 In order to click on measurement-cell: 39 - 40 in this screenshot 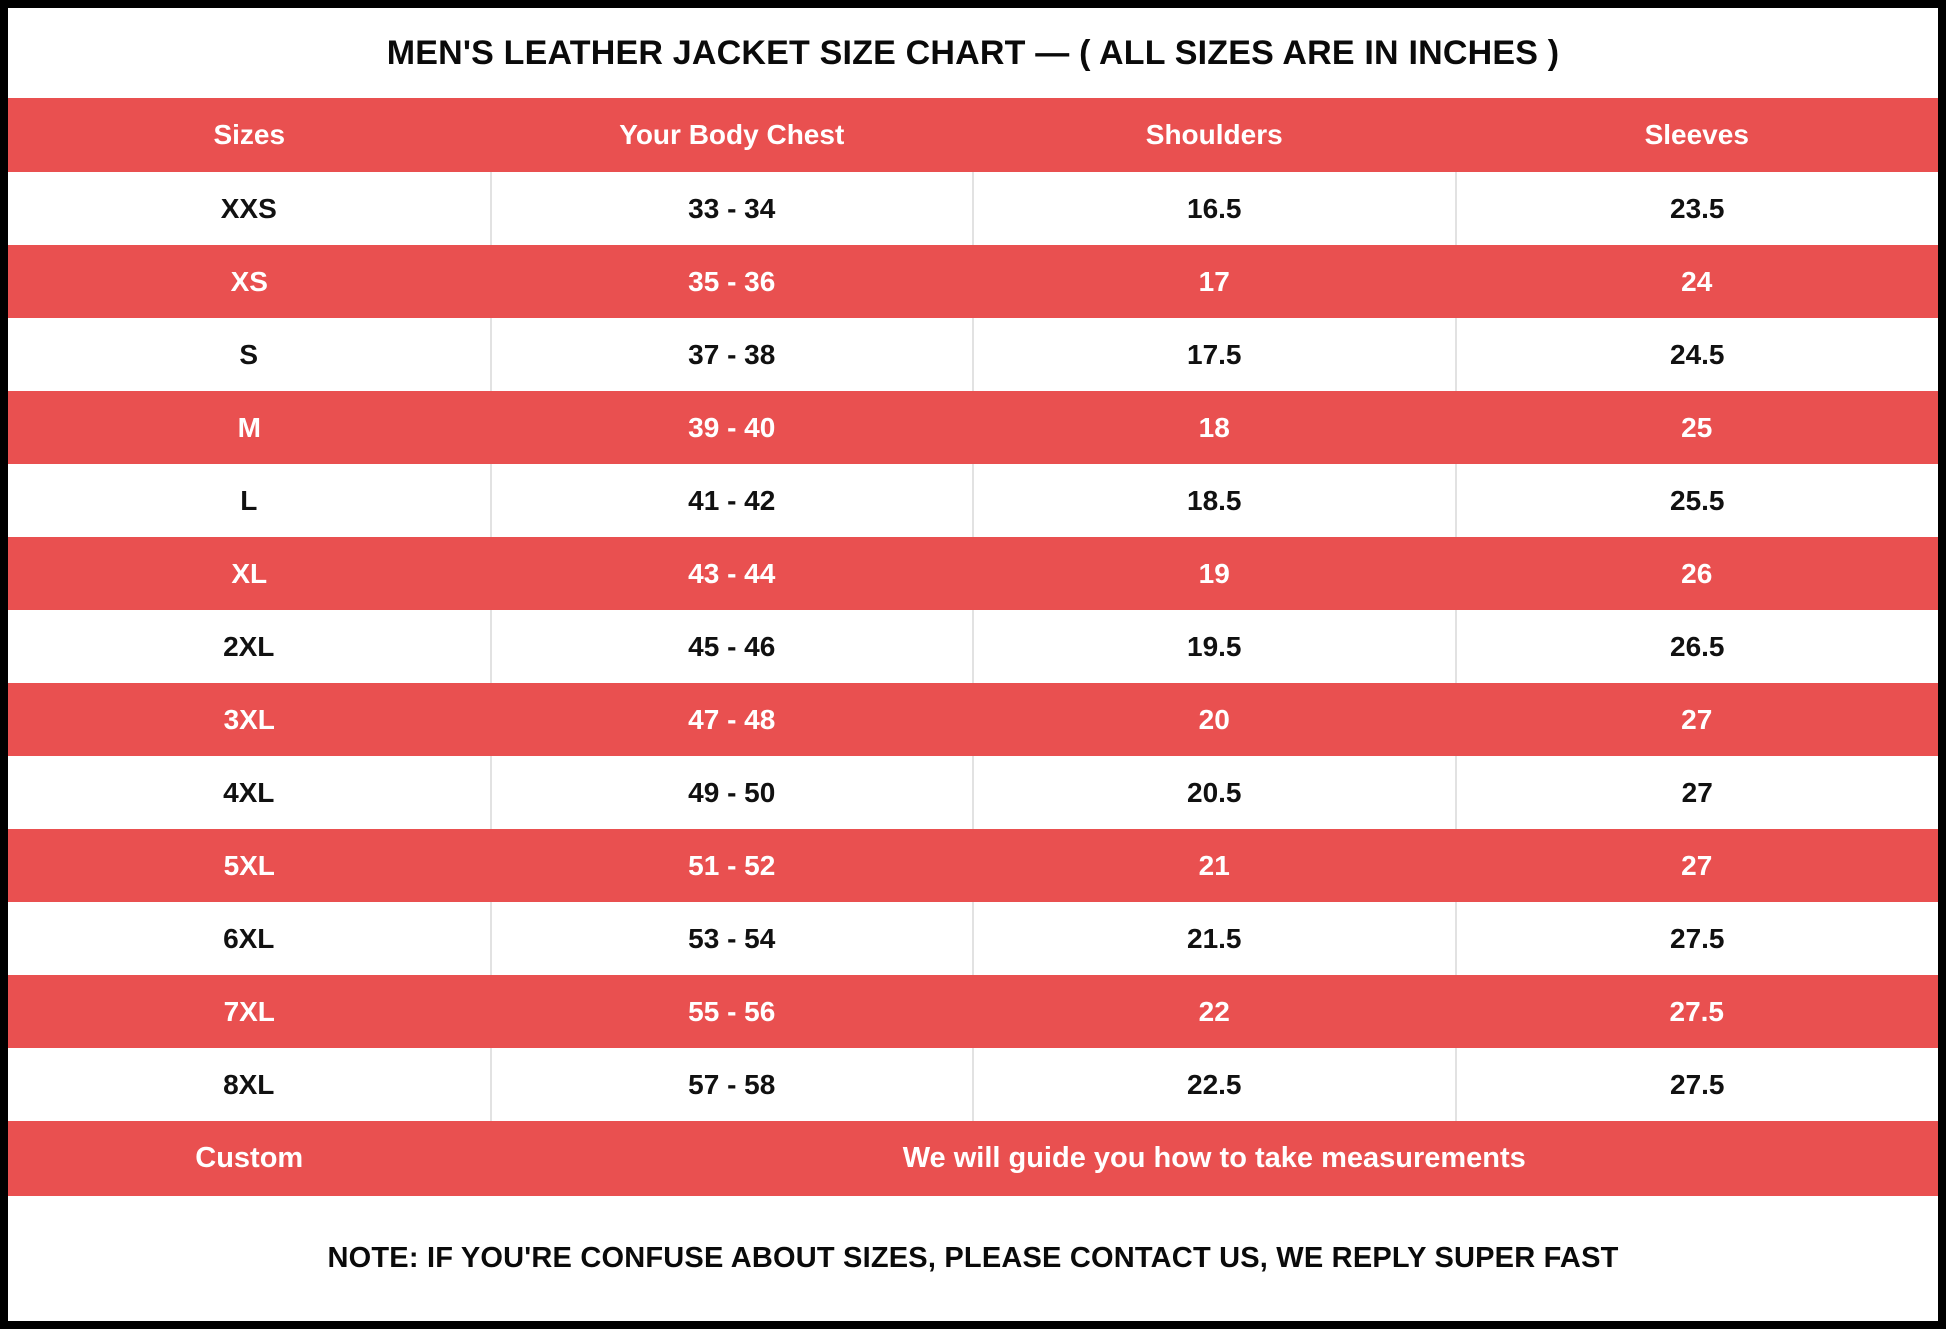, I will do `click(731, 427)`.